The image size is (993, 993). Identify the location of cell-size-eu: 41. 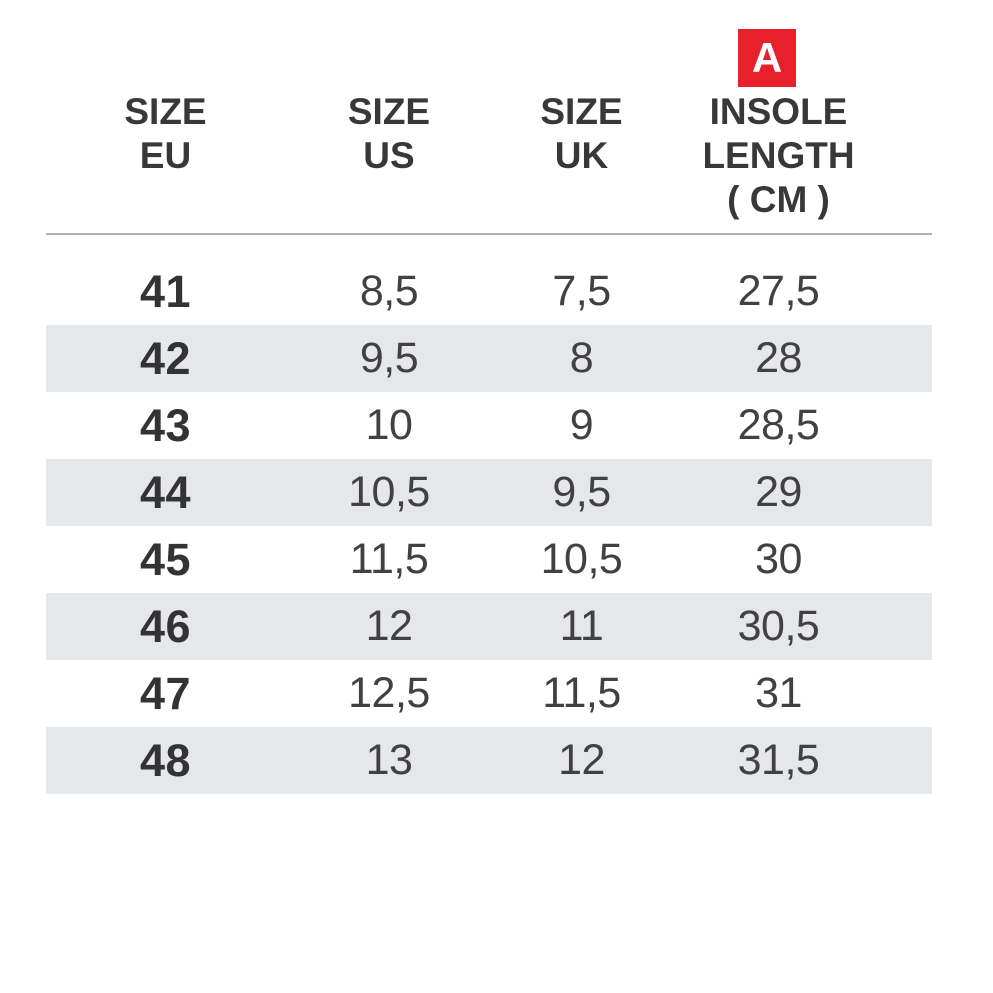
(165, 291).